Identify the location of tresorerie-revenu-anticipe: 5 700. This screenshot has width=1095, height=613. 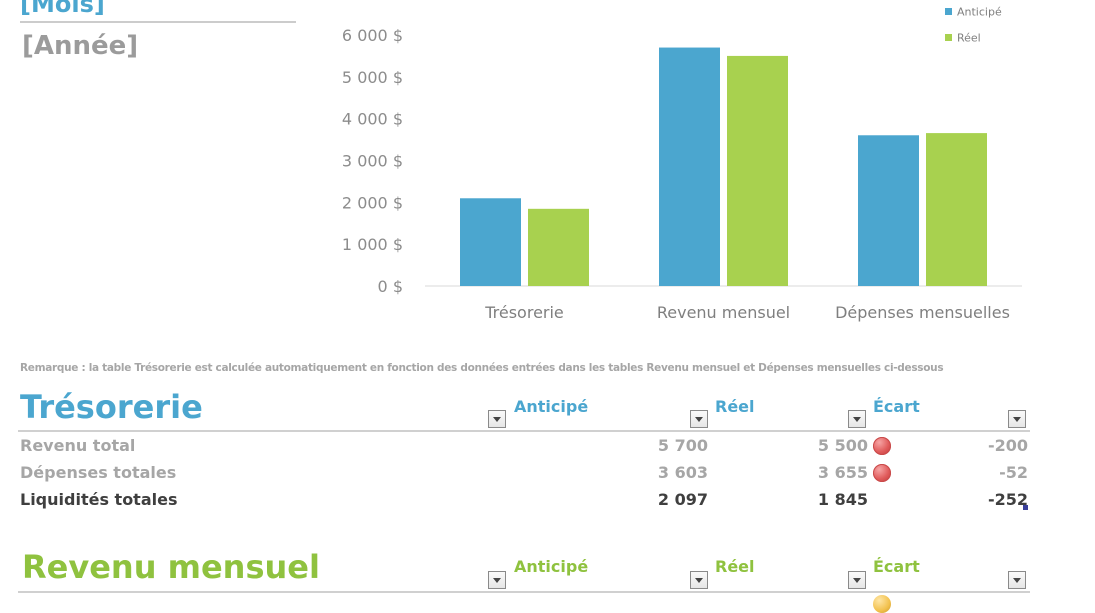
(682, 445).